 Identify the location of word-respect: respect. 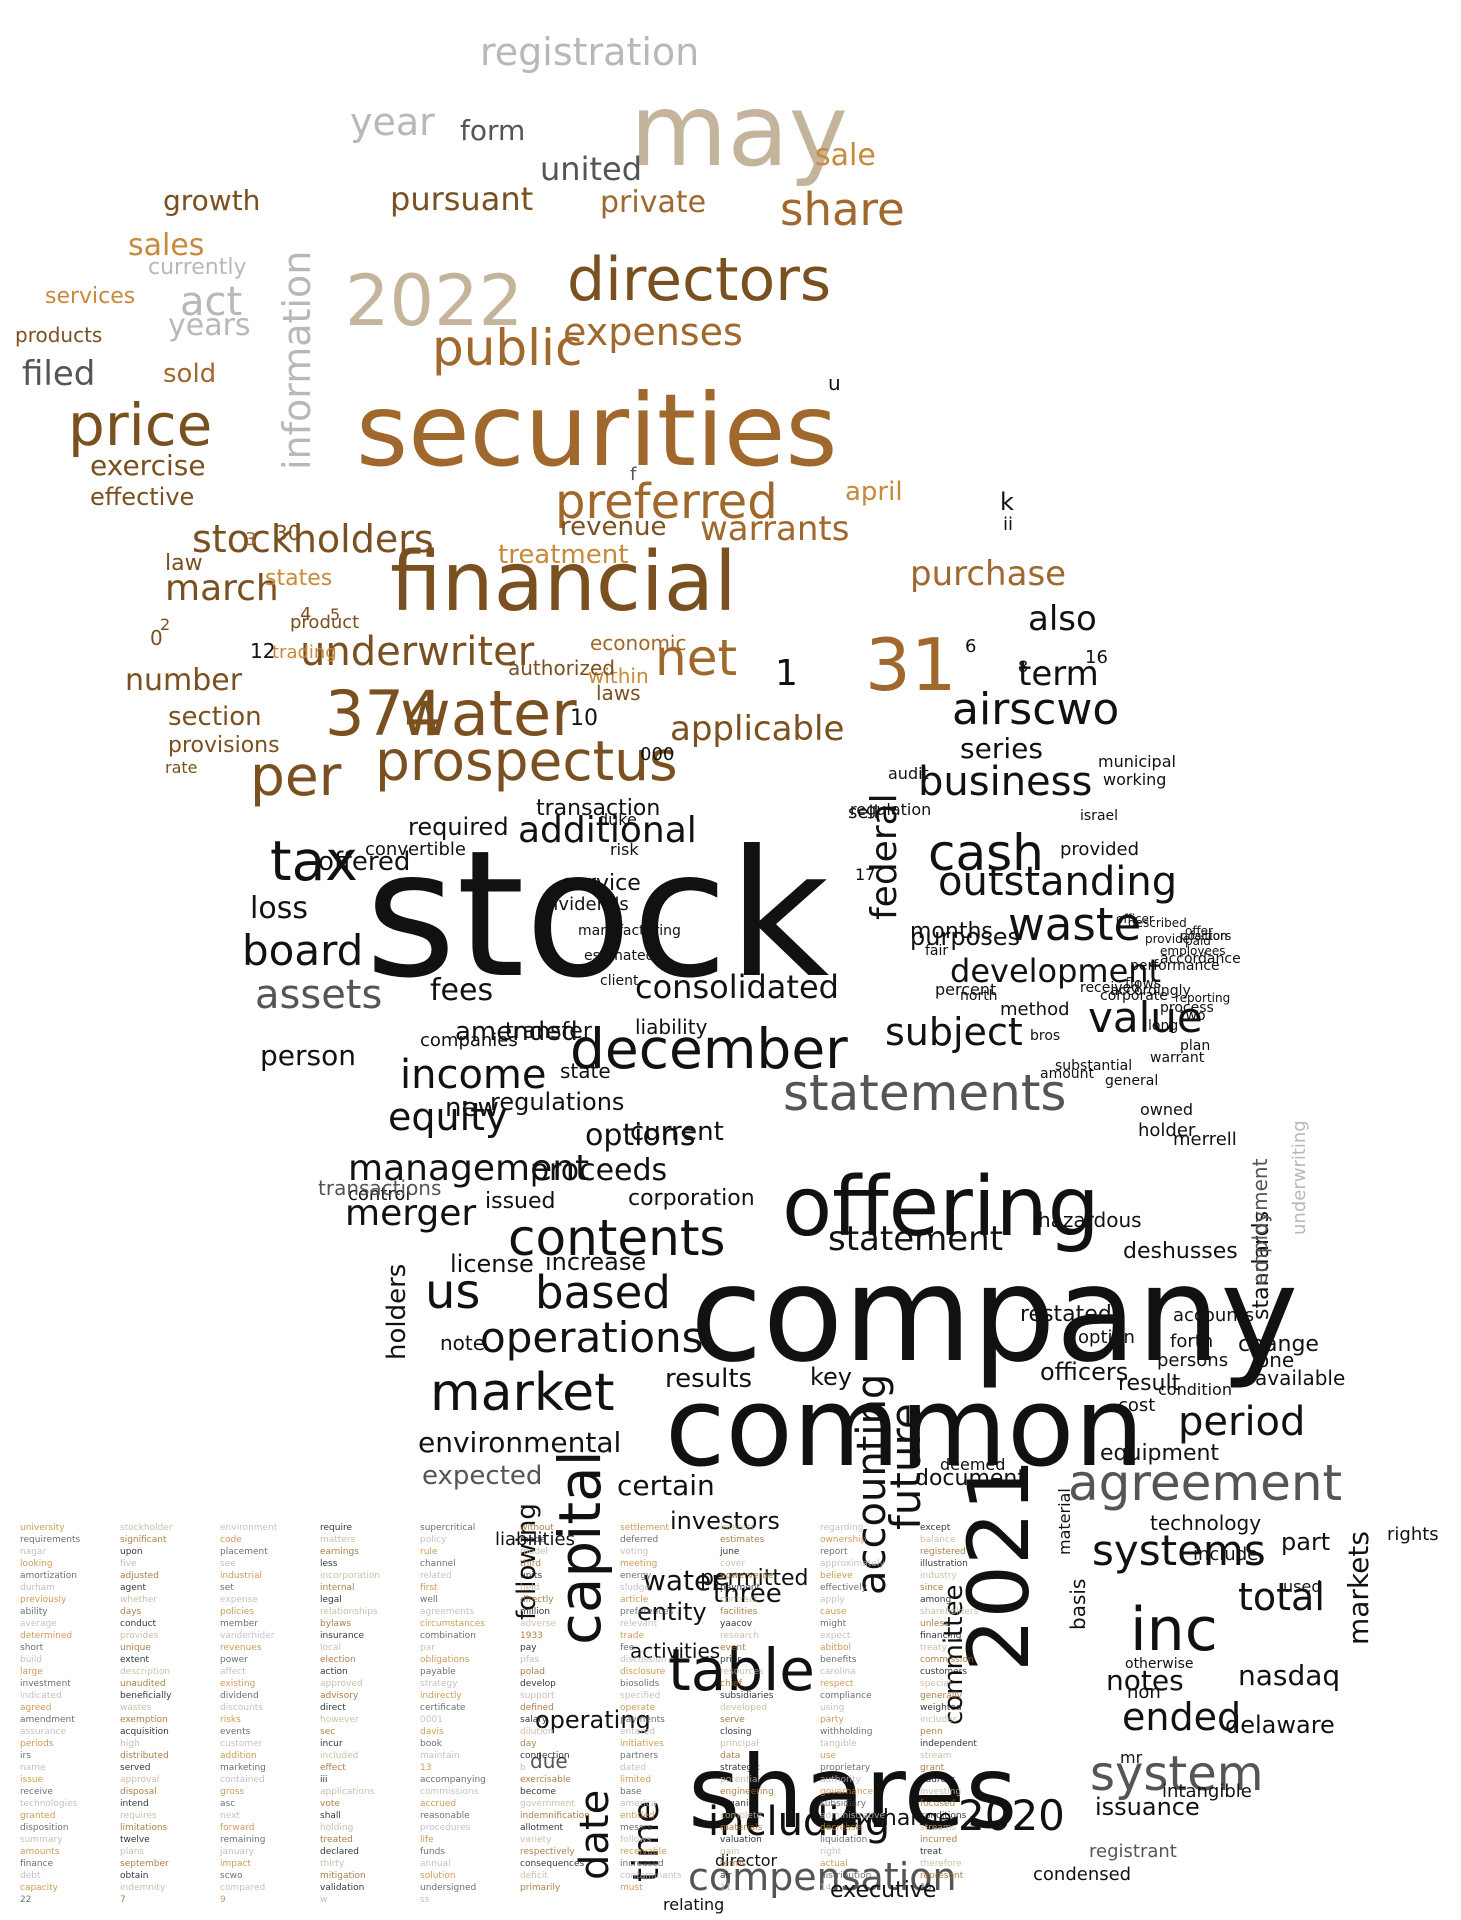
(837, 1684).